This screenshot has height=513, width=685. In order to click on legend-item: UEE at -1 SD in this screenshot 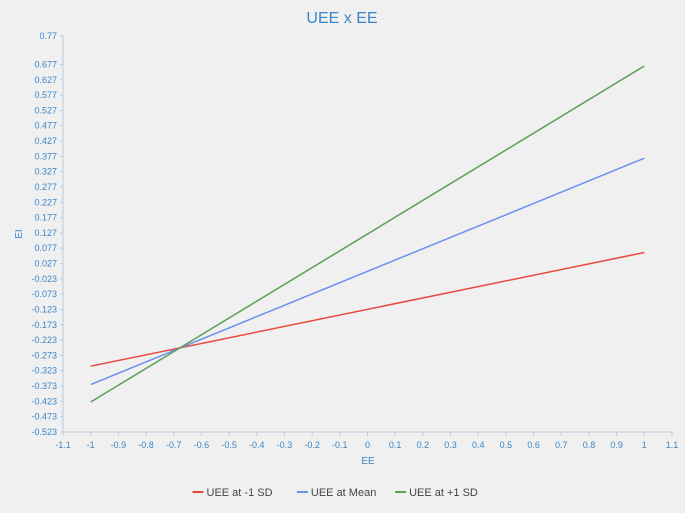, I will do `click(232, 493)`.